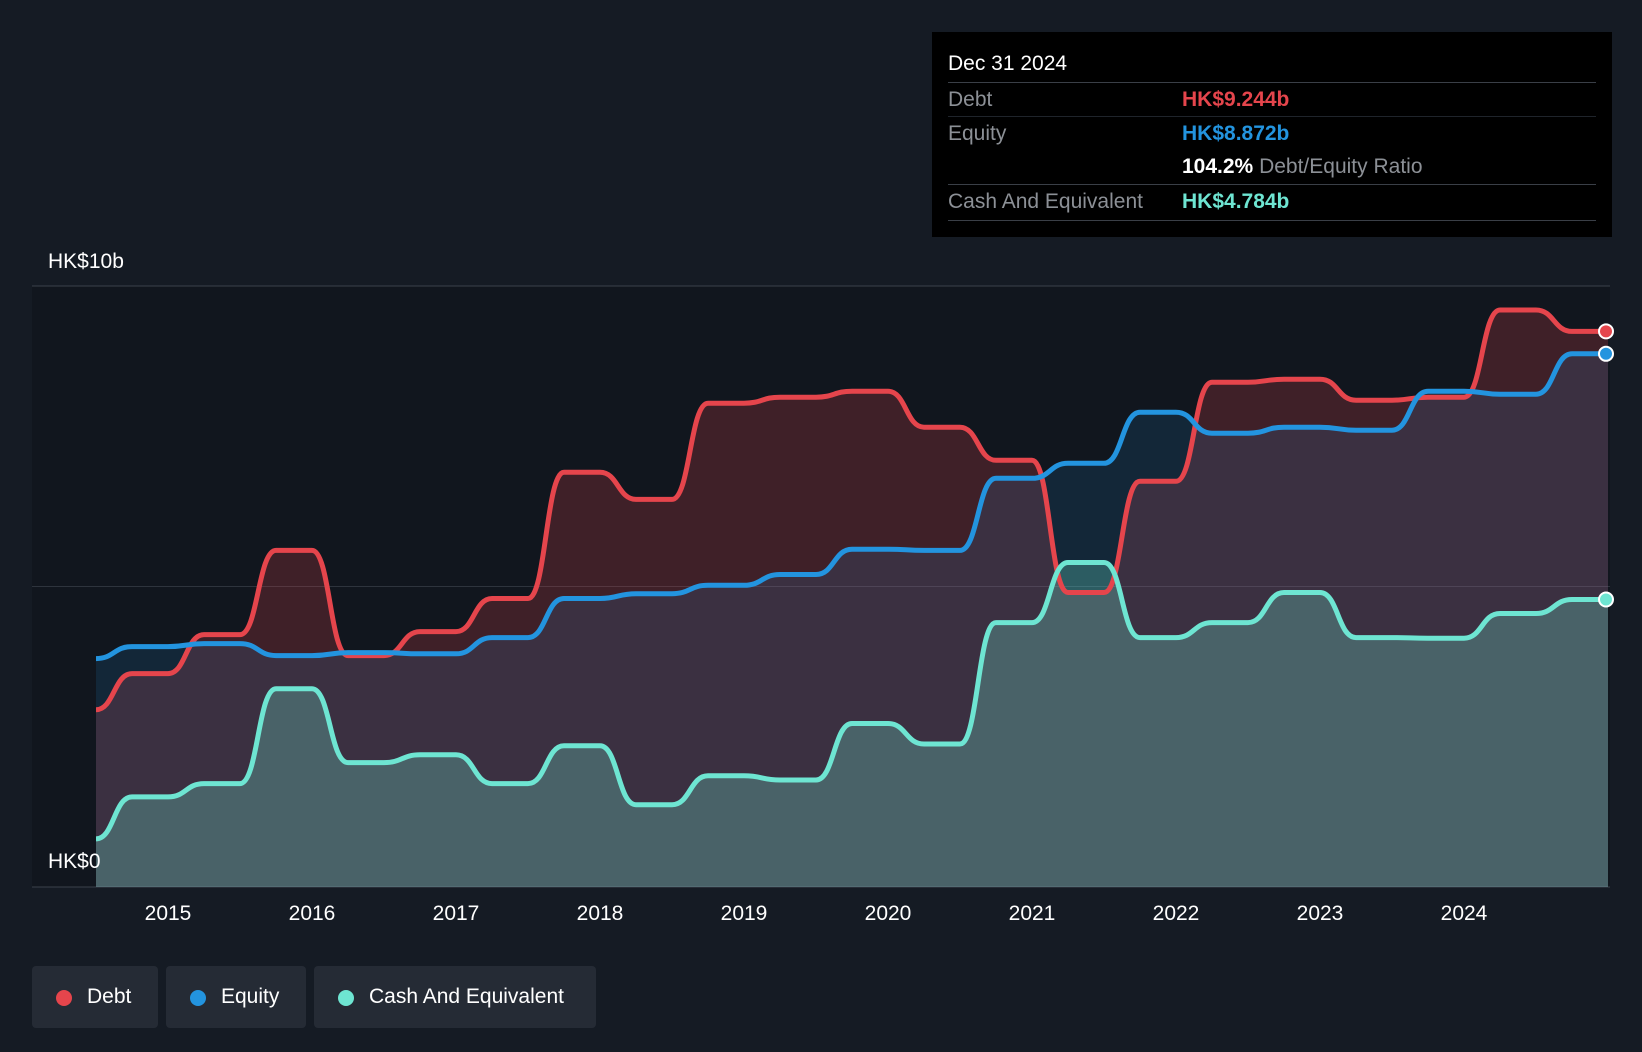  Describe the element at coordinates (109, 996) in the screenshot. I see `legend-debt-label: Debt` at that location.